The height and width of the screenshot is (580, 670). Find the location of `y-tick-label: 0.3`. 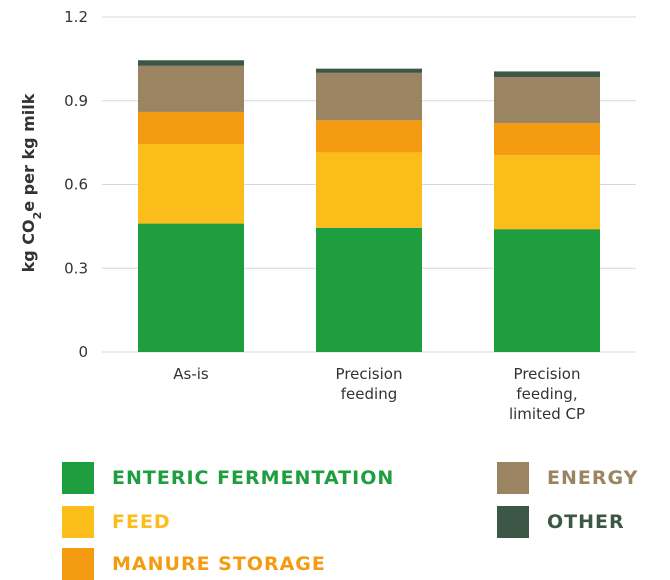

y-tick-label: 0.3 is located at coordinates (76, 268).